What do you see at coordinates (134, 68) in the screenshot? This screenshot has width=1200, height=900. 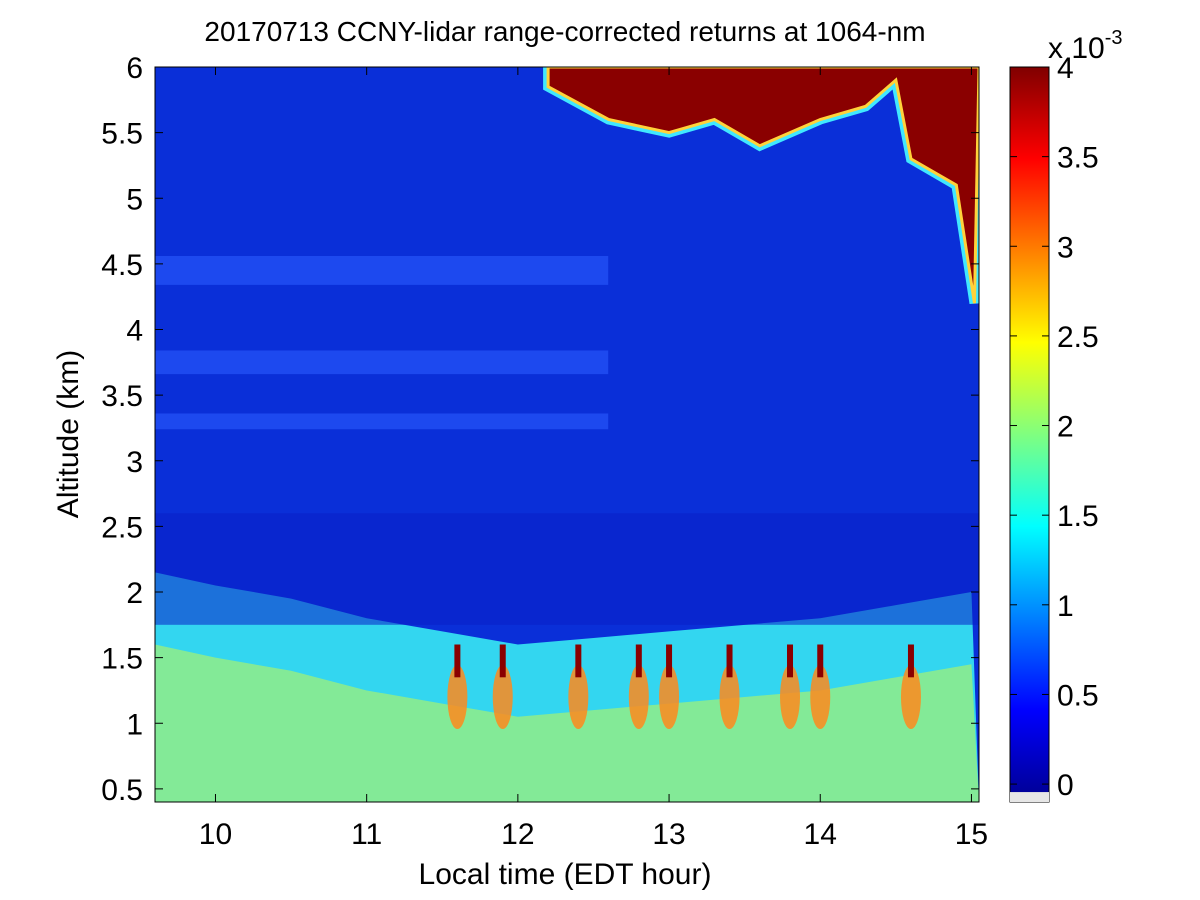 I see `y-tick-label: 6` at bounding box center [134, 68].